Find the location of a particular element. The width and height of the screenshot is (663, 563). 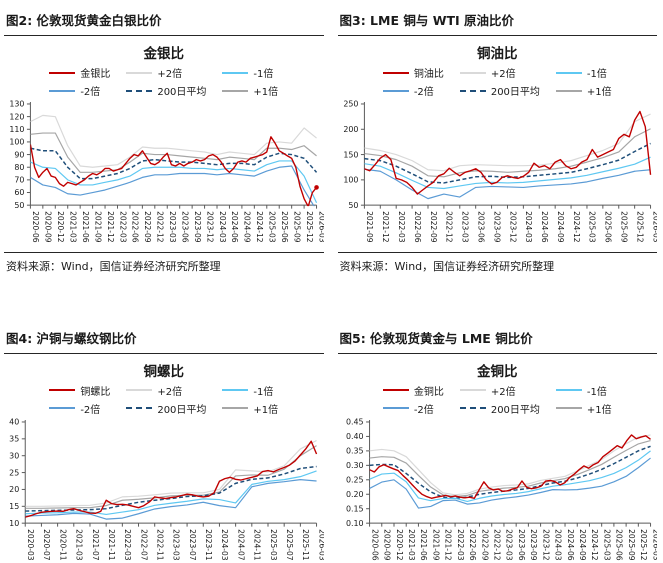

x-tick-label: 2026-03 is located at coordinates (654, 227).